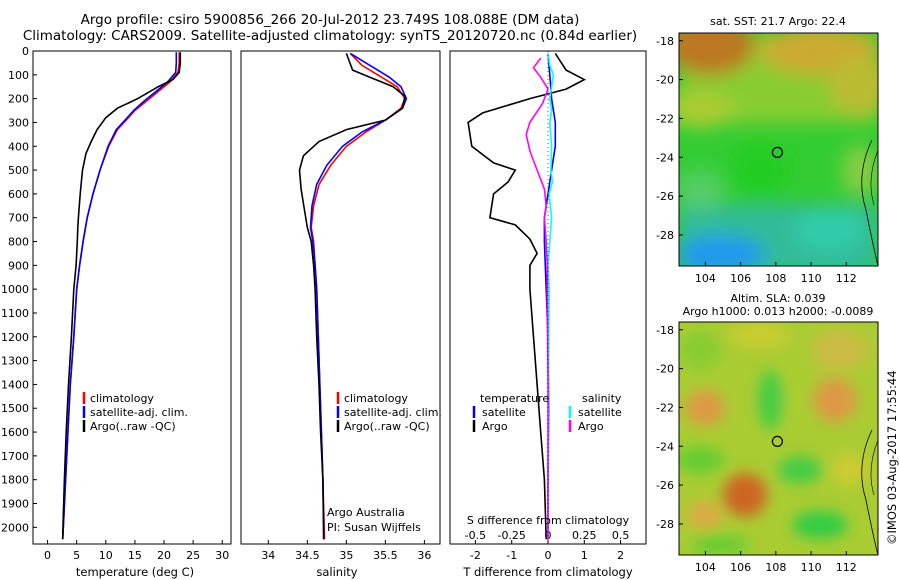 The image size is (900, 580). What do you see at coordinates (777, 298) in the screenshot?
I see `sla-title: Altim. SLA: 0.039` at bounding box center [777, 298].